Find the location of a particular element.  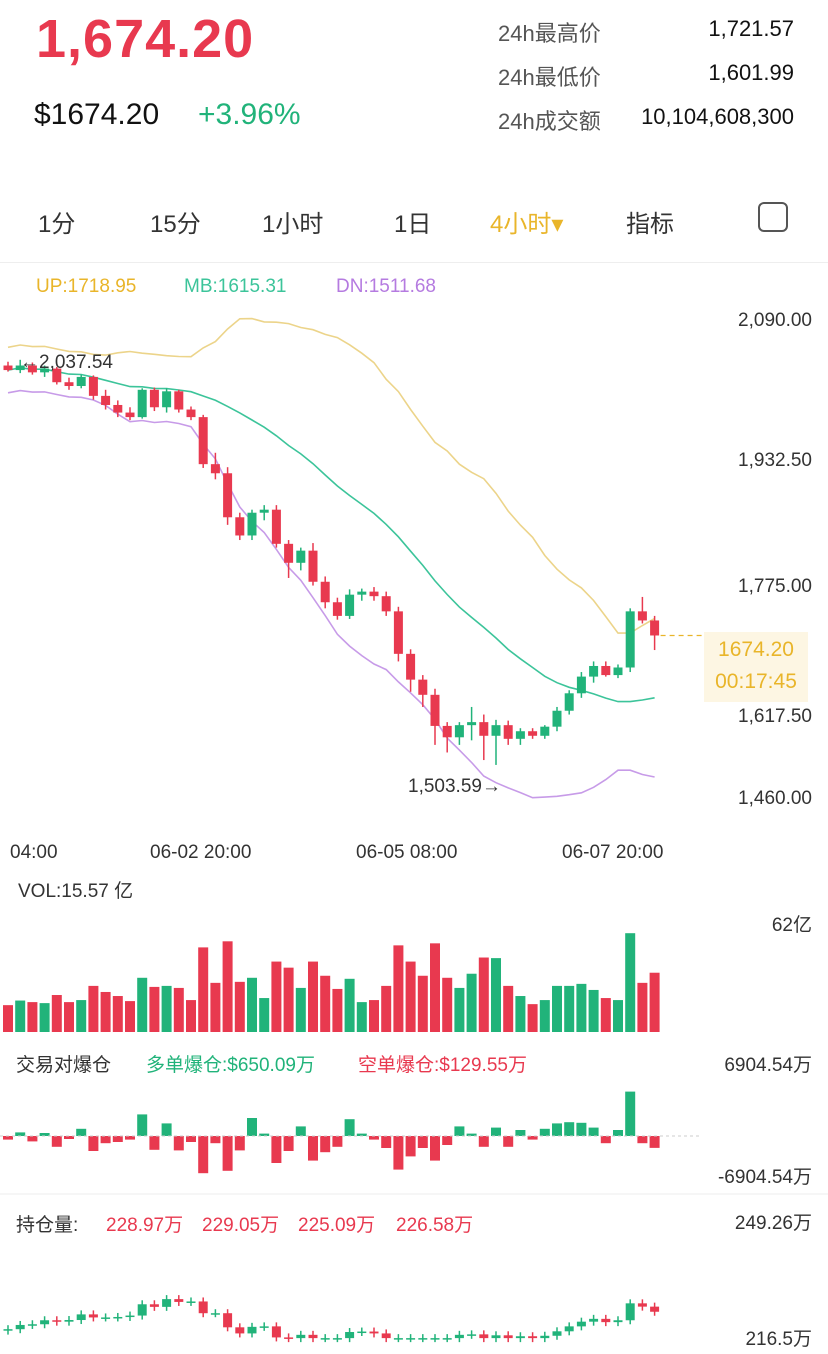

tab-1d: 1日 is located at coordinates (413, 224).